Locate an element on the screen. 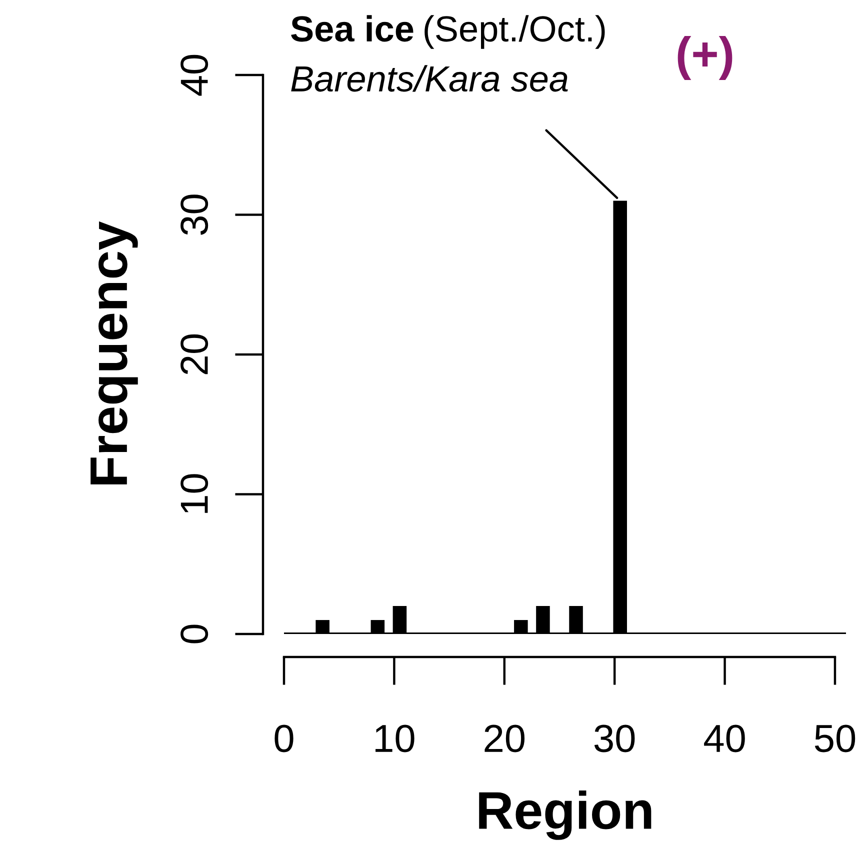  text: (Sept./Oct.) is located at coordinates (514, 32).